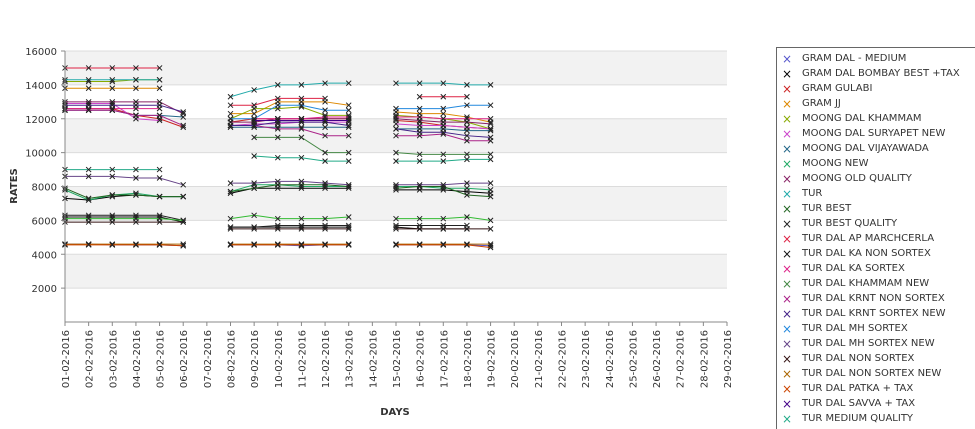  What do you see at coordinates (113, 359) in the screenshot?
I see `x-tick-label: 03-02-2016` at bounding box center [113, 359].